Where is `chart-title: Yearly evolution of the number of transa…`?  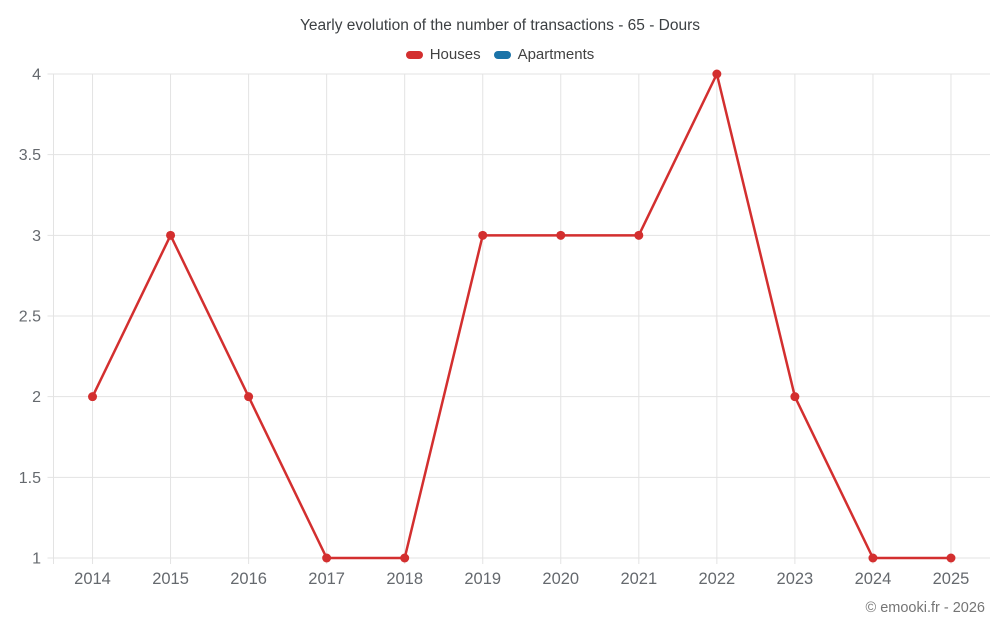
chart-title: Yearly evolution of the number of transa… is located at coordinates (500, 25).